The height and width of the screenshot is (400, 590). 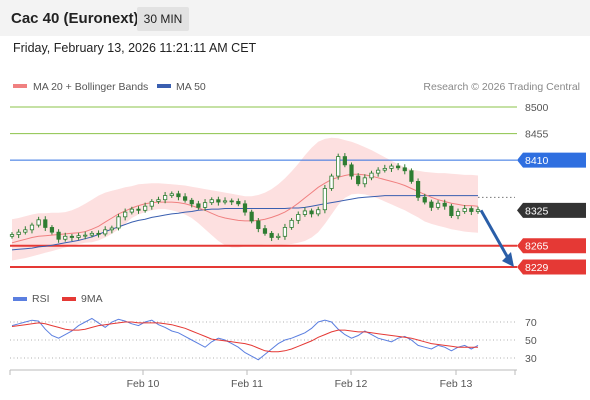 What do you see at coordinates (75, 18) in the screenshot?
I see `instrument-title: Cac 40 (Euronext)` at bounding box center [75, 18].